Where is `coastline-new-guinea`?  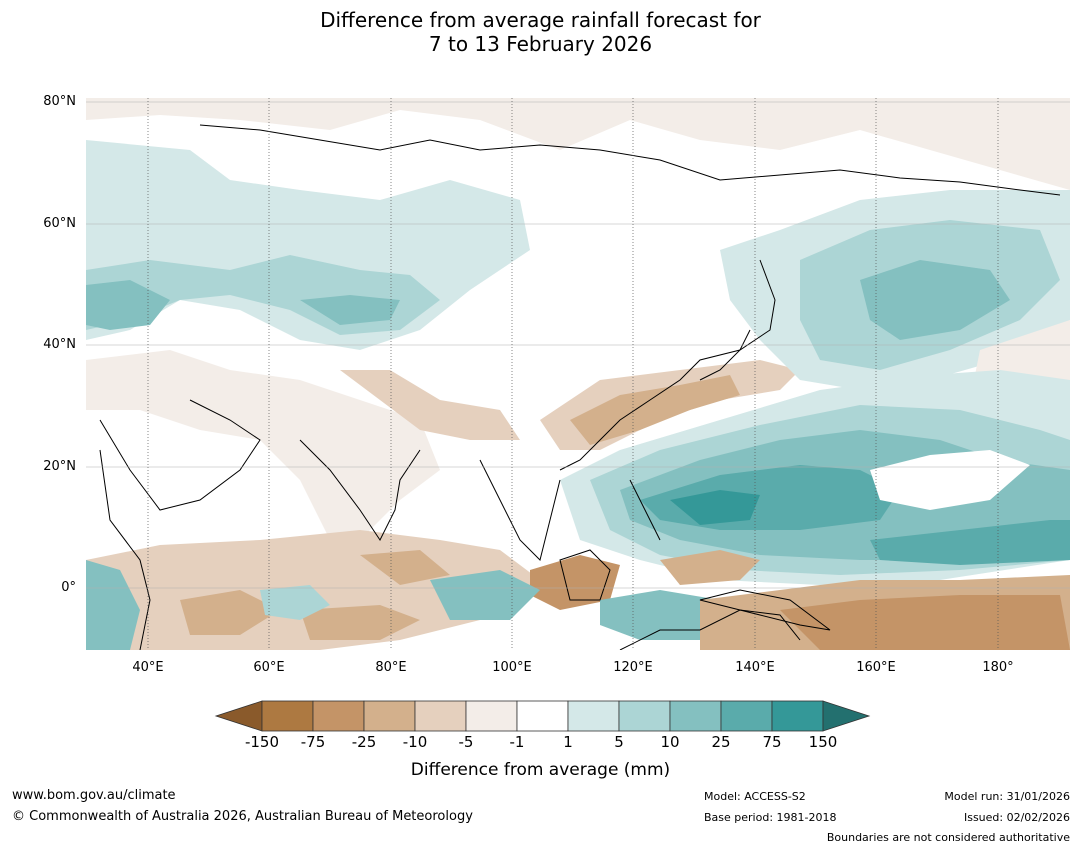 coastline-new-guinea is located at coordinates (765, 610).